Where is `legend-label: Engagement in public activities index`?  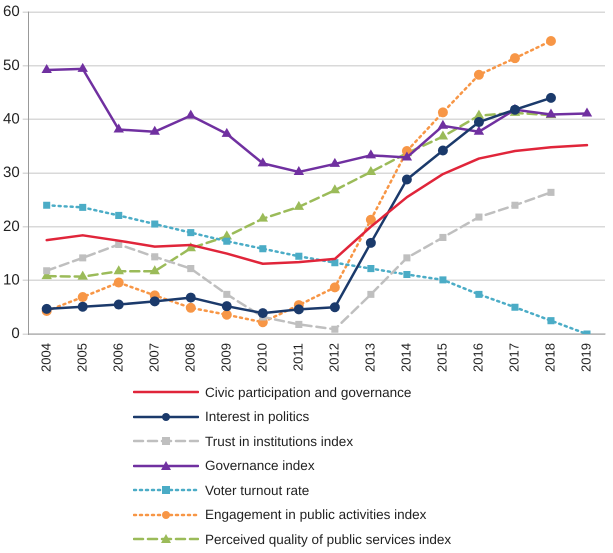
legend-label: Engagement in public activities index is located at coordinates (315, 514).